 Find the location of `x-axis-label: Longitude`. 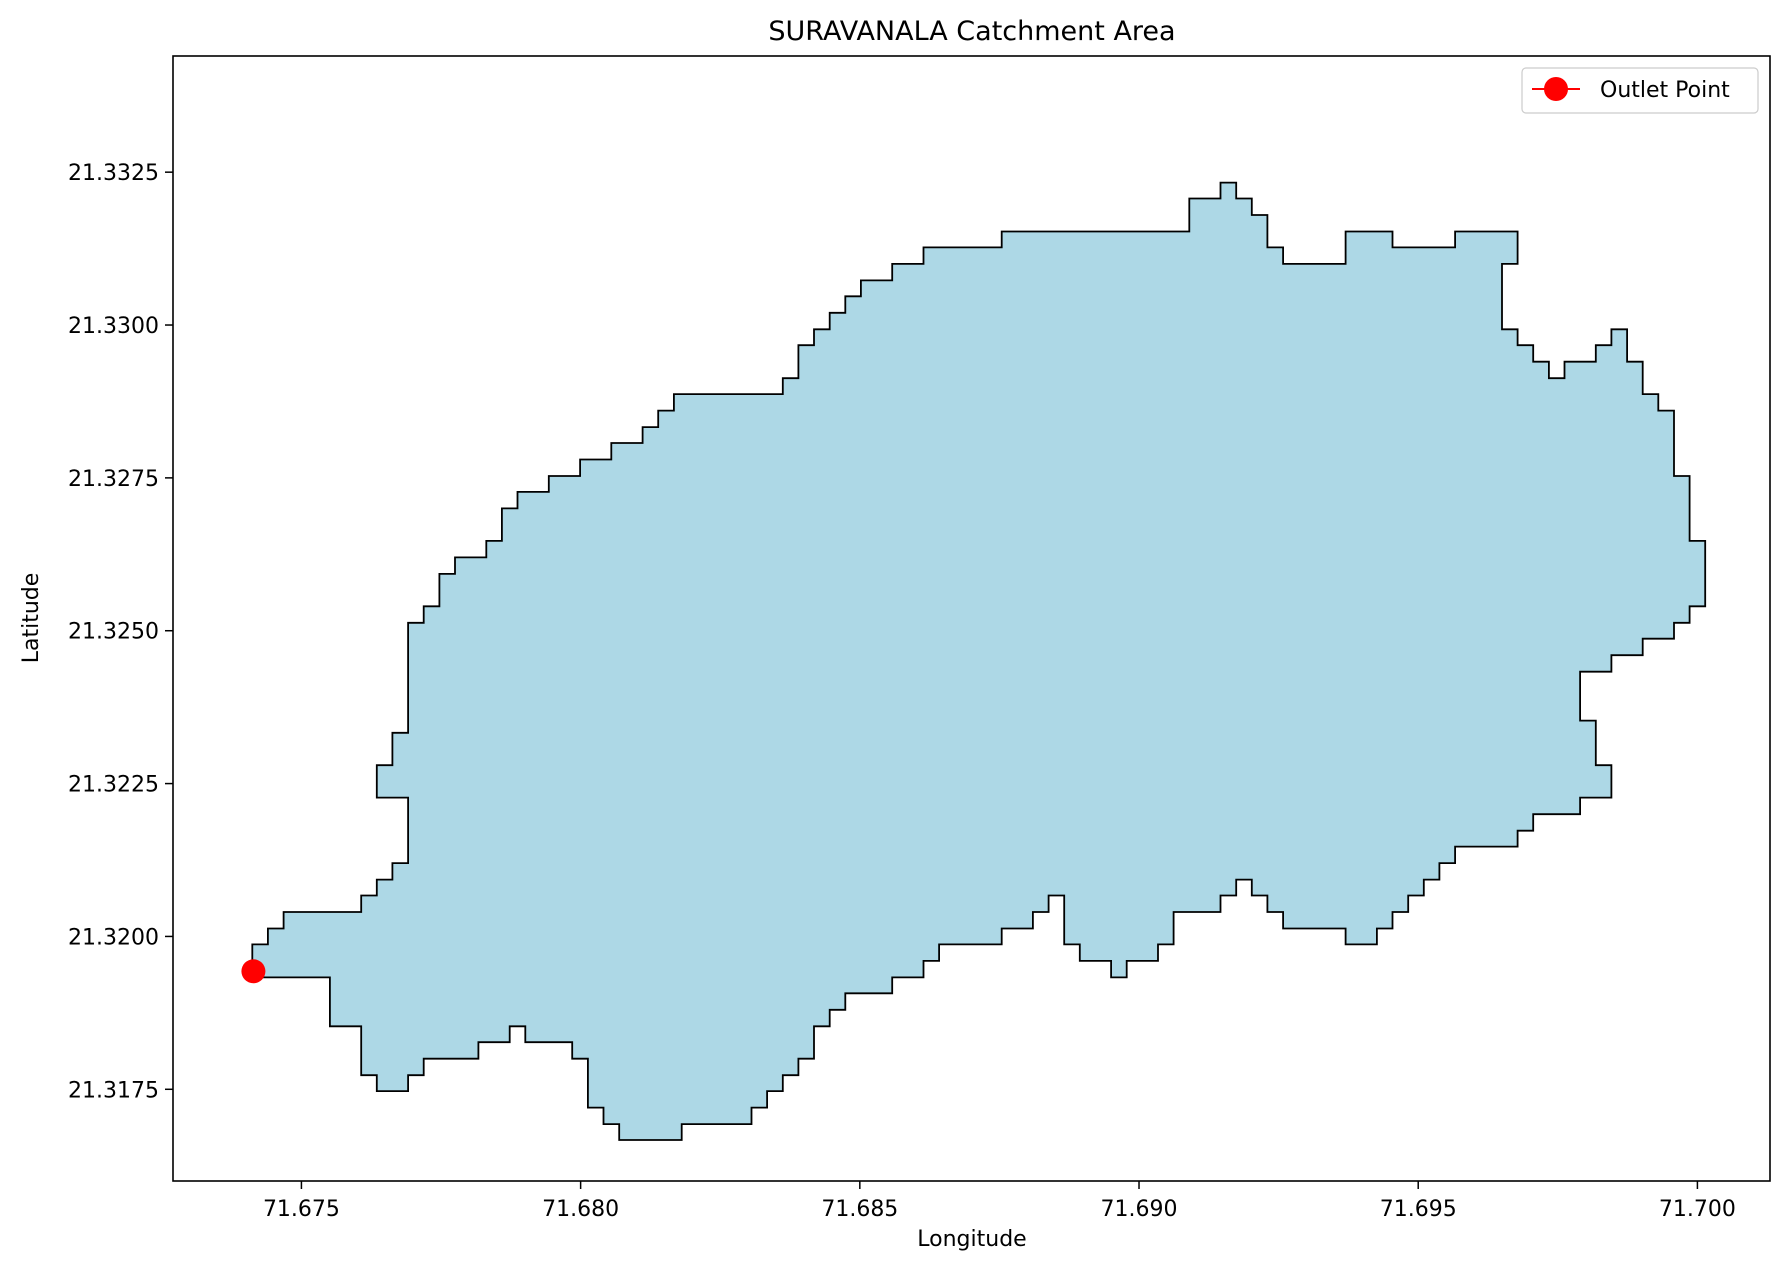

x-axis-label: Longitude is located at coordinates (971, 1239).